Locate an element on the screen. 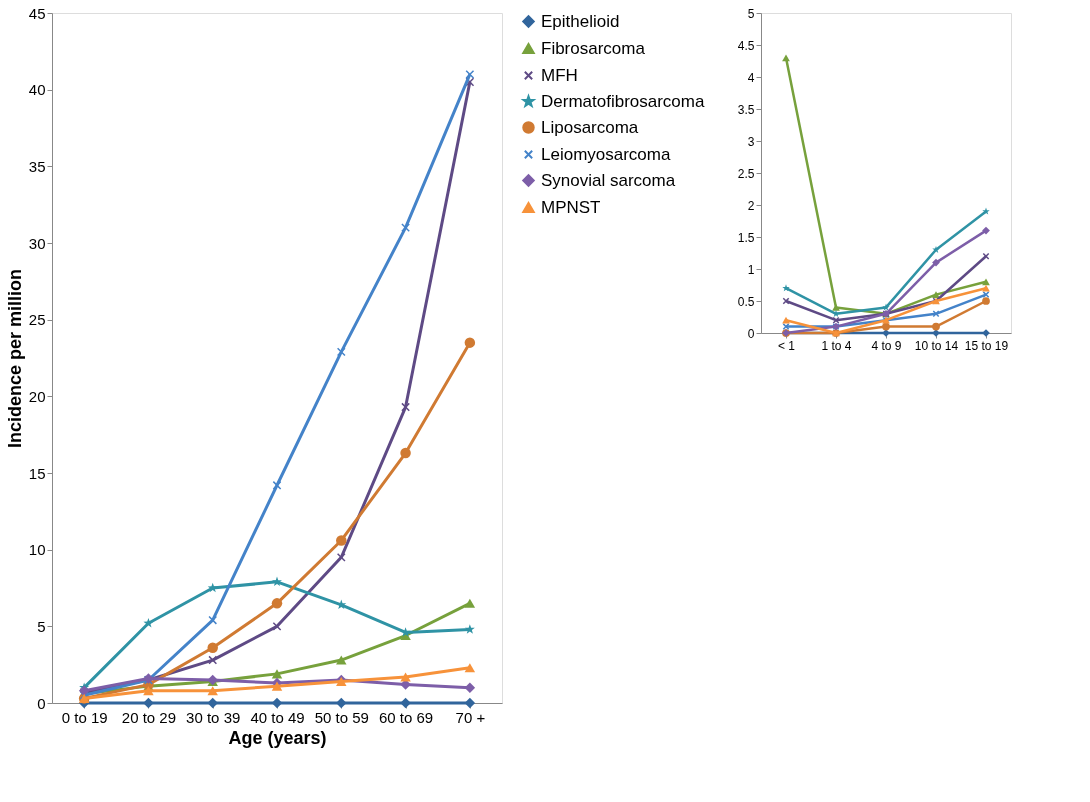 The height and width of the screenshot is (802, 1090). y-tick-label: 2 is located at coordinates (751, 205).